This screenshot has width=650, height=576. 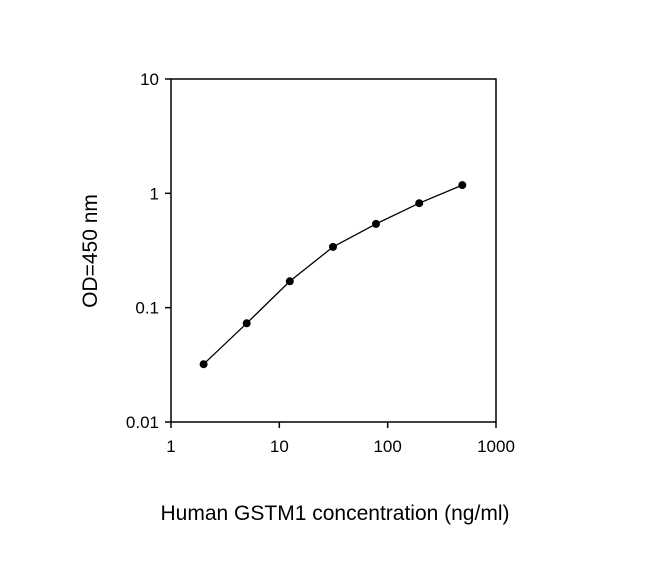 What do you see at coordinates (335, 513) in the screenshot?
I see `x-axis-title: Human GSTM1 concentration (ng/ml)` at bounding box center [335, 513].